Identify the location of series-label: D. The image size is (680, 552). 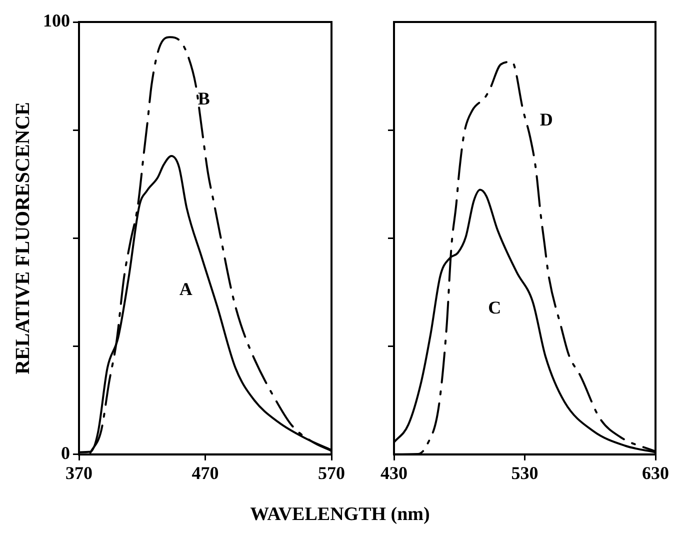
(546, 119).